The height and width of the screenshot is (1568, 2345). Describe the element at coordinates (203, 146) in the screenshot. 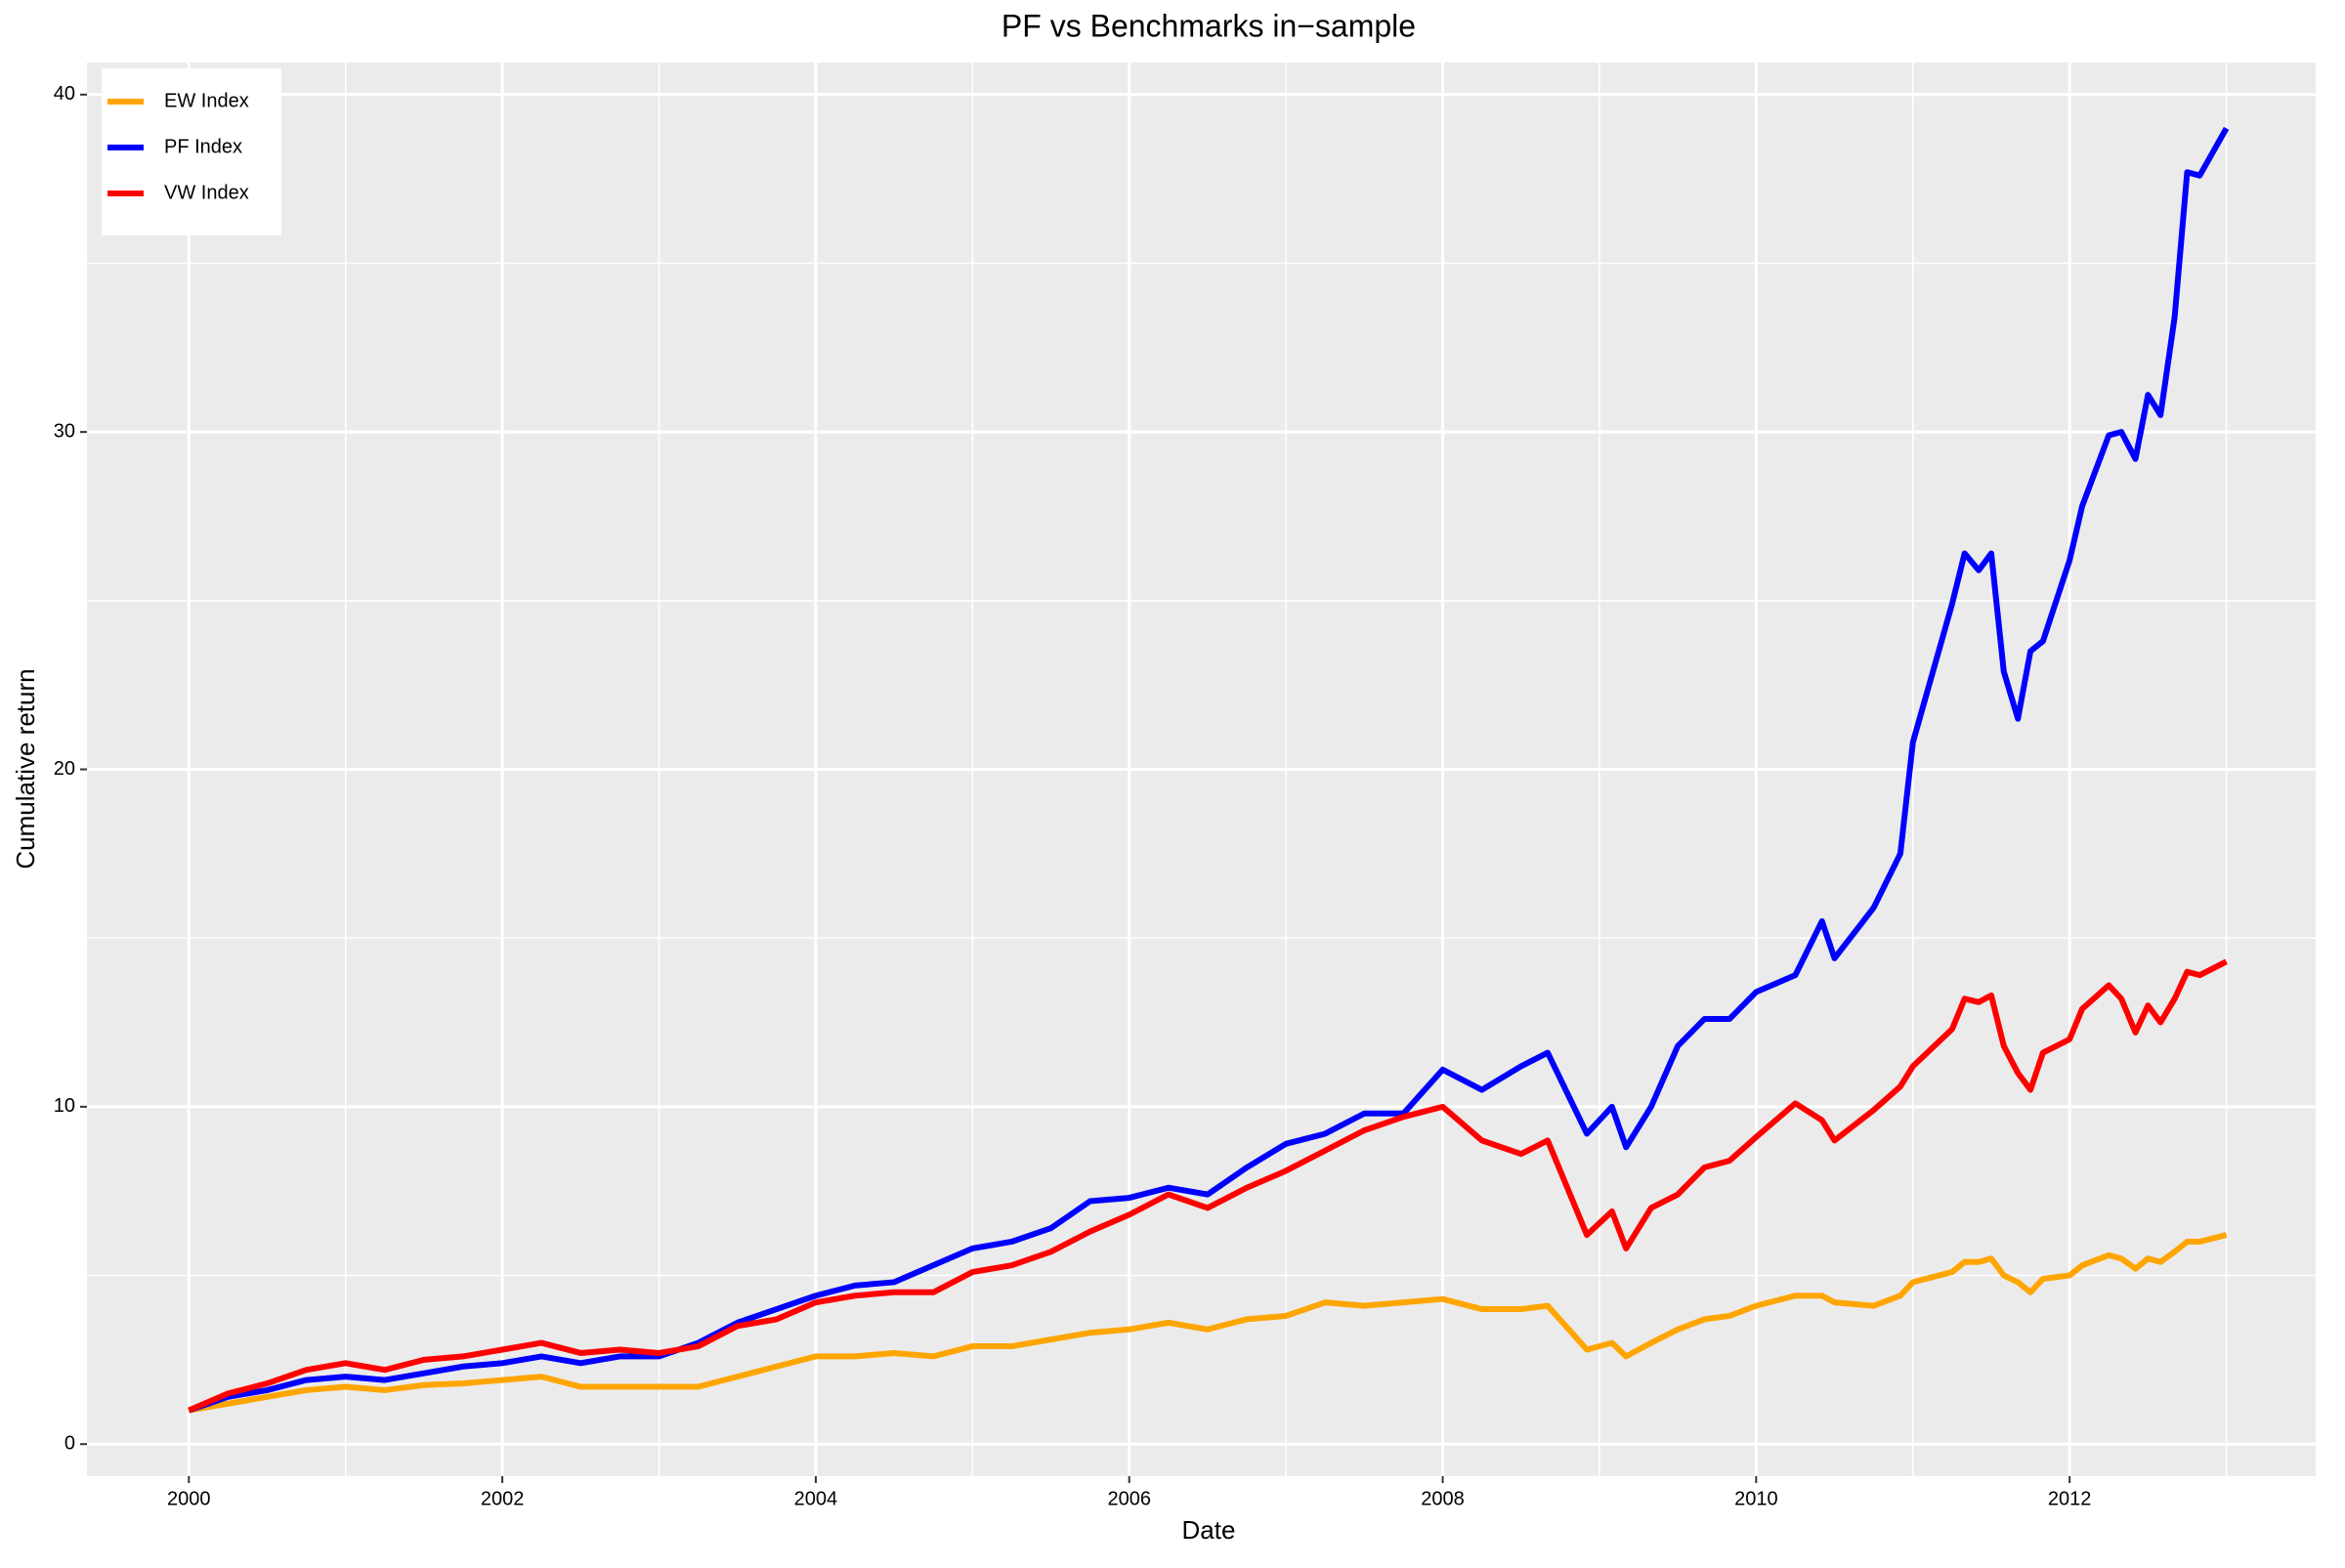

I see `legend-label: PF Index` at that location.